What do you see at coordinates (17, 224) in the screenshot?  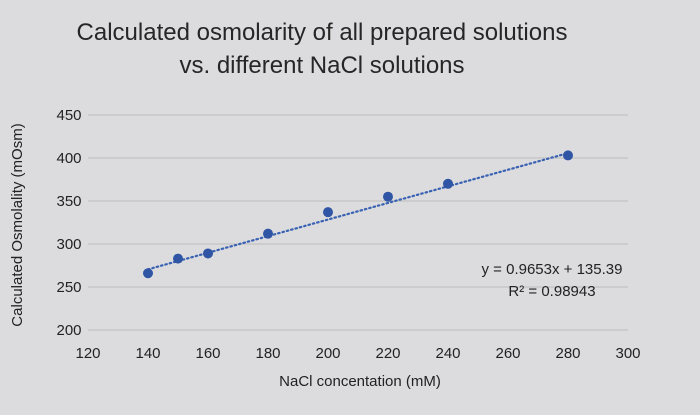 I see `y-axis-label: Calculated Osmolality (mOsm)` at bounding box center [17, 224].